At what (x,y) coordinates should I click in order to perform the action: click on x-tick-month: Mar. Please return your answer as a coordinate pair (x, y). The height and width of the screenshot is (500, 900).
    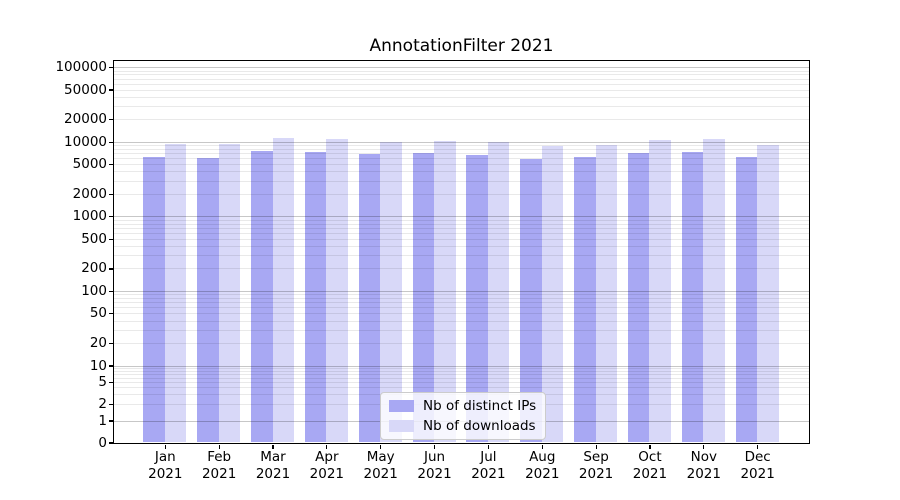
    Looking at the image, I should click on (273, 457).